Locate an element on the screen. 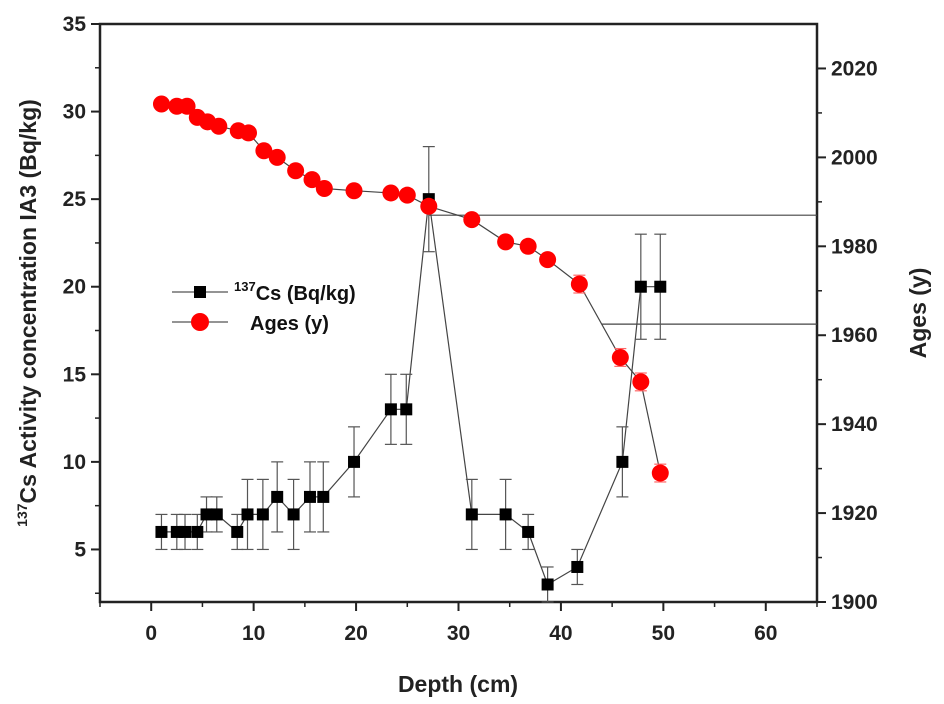 The height and width of the screenshot is (704, 944). y-left-axis-label-sup: 137 is located at coordinates (22, 515).